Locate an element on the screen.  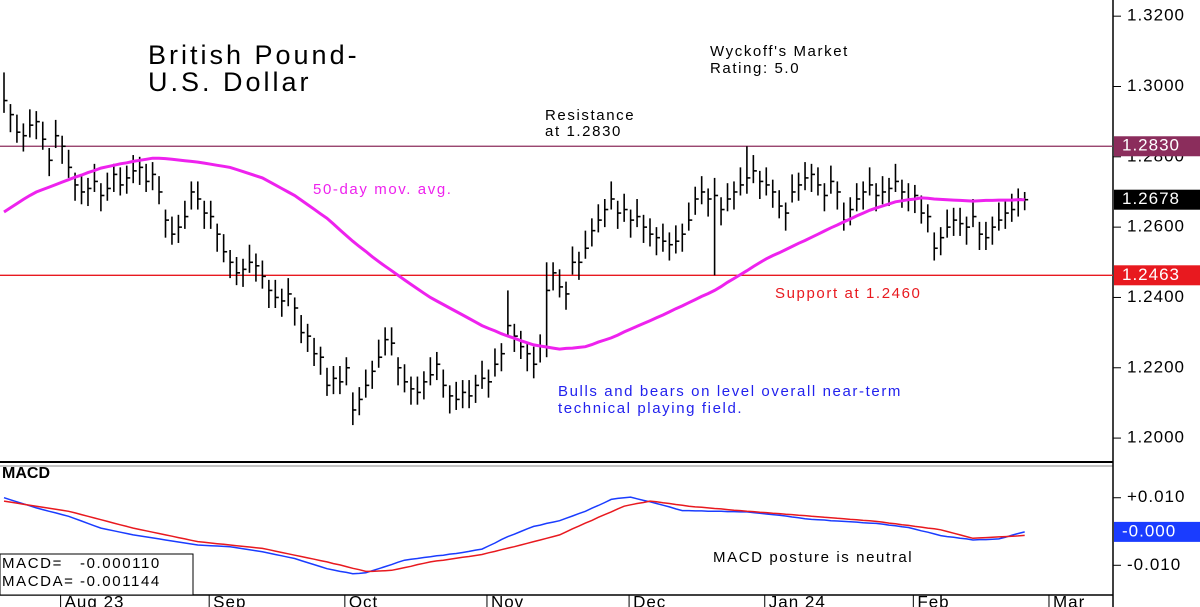
chart-title: British Pound- is located at coordinates (254, 55).